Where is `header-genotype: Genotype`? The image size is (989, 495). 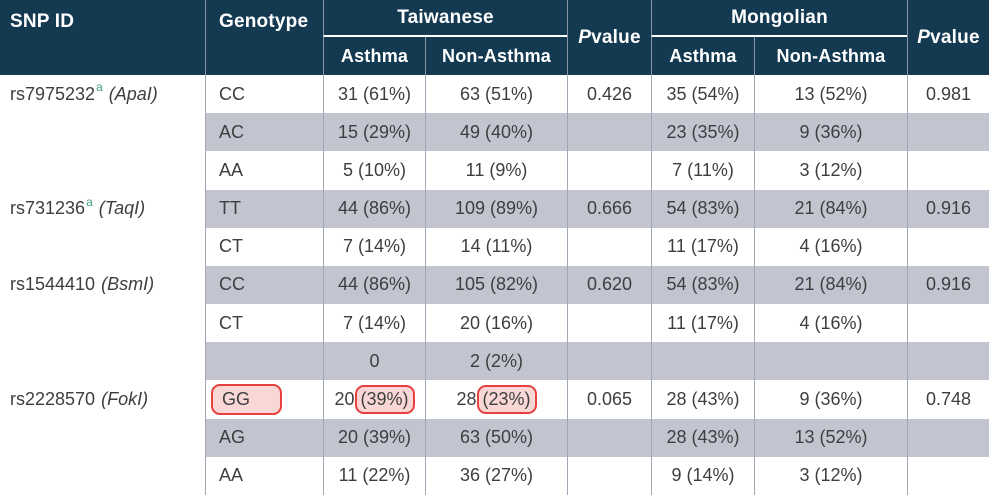
header-genotype: Genotype is located at coordinates (264, 37).